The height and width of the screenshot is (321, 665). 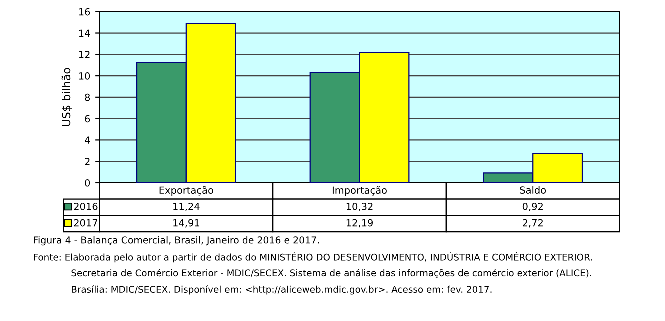 What do you see at coordinates (67, 97) in the screenshot?
I see `y-axis-title: US$ bilhão` at bounding box center [67, 97].